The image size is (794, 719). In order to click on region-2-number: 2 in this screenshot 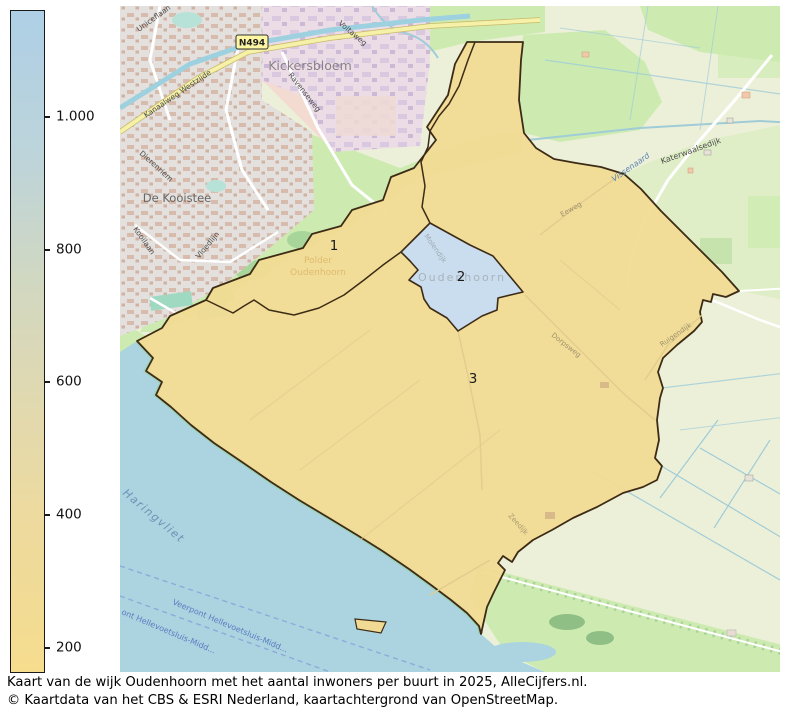, I will do `click(461, 277)`.